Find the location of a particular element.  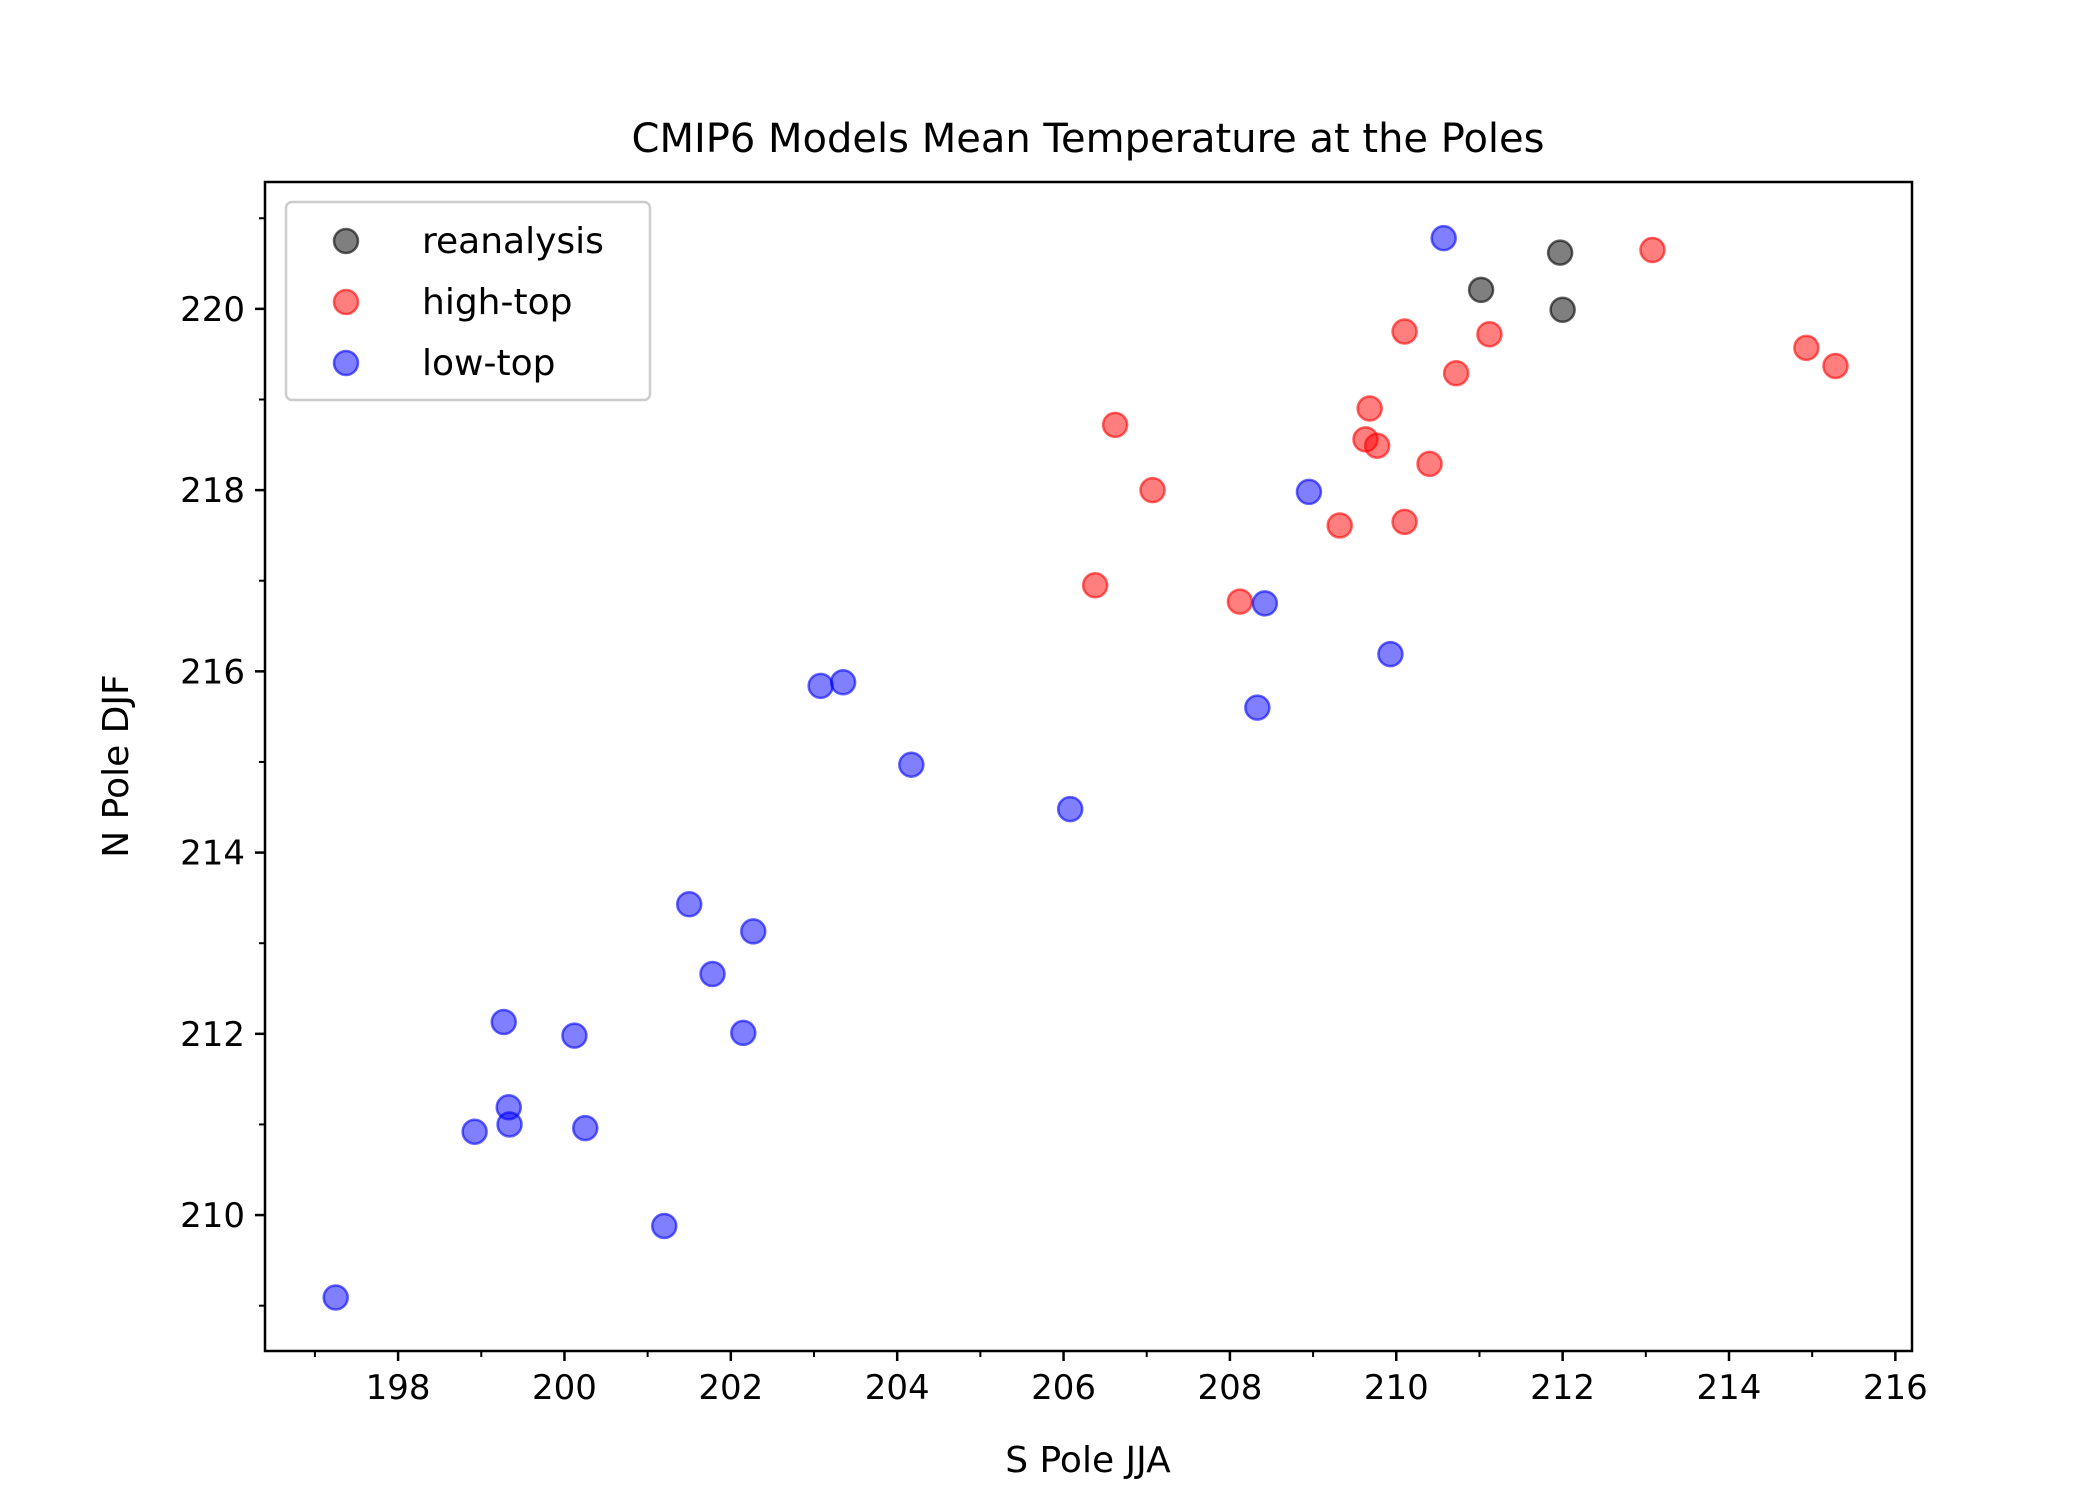

x-tick-label: 216 is located at coordinates (1895, 1388).